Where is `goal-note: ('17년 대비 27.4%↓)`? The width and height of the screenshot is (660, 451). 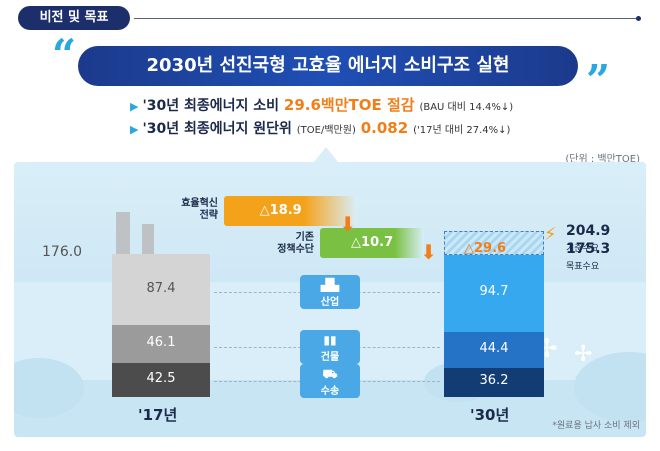 goal-note: ('17년 대비 27.4%↓) is located at coordinates (462, 130).